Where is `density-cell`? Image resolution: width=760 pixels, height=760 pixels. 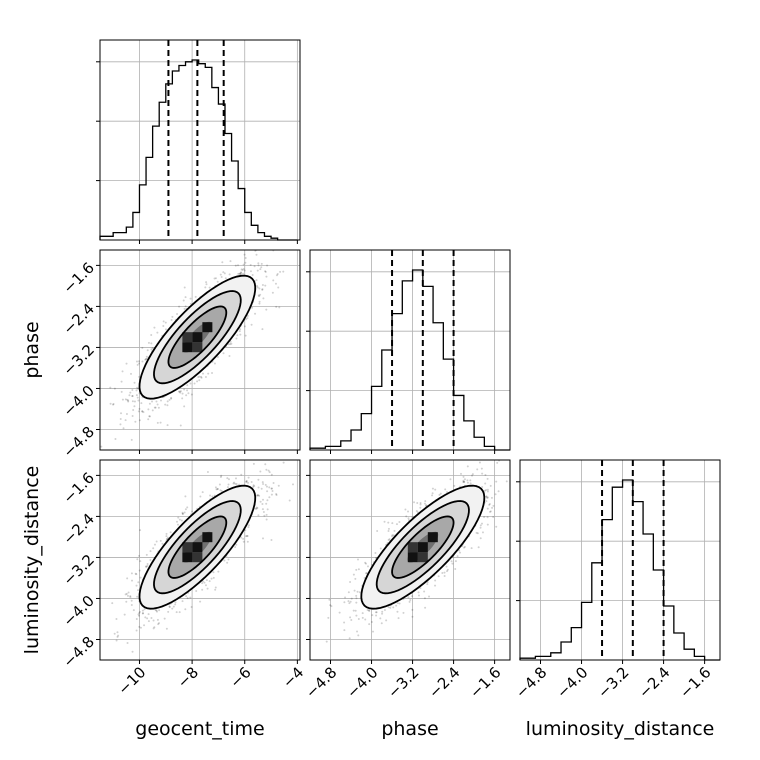 density-cell is located at coordinates (197, 547).